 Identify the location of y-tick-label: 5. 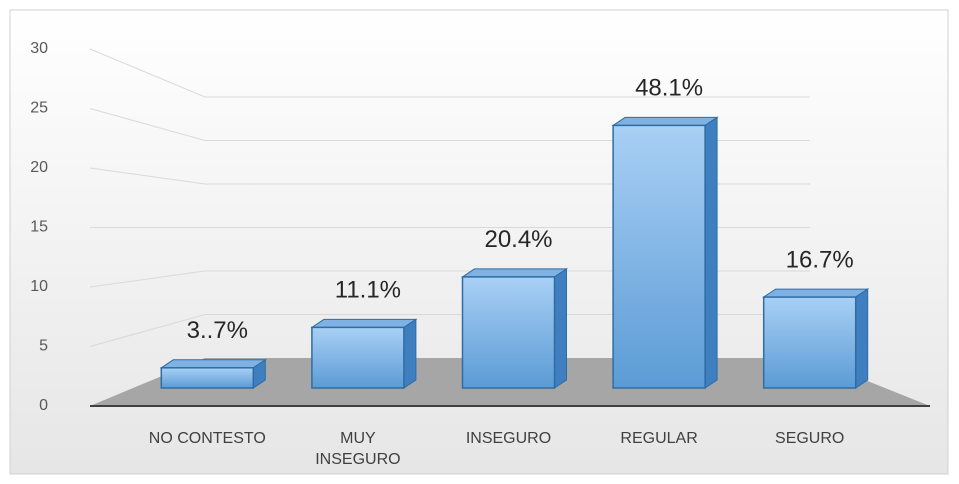
(43, 346).